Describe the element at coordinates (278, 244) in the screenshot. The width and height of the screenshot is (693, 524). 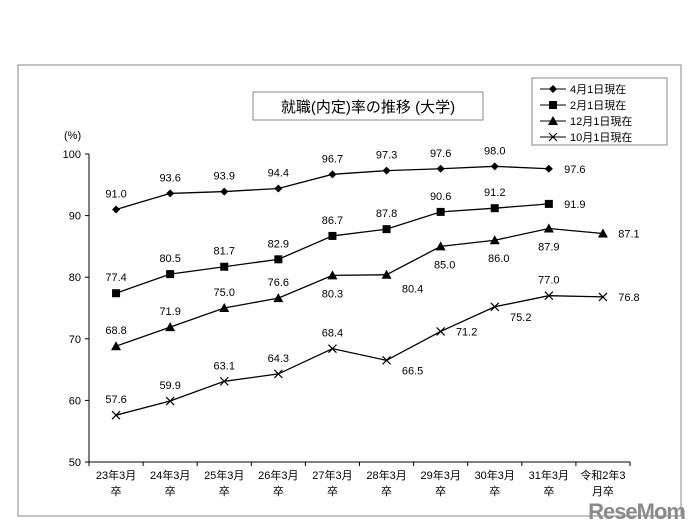
I see `data-label: 82.9` at that location.